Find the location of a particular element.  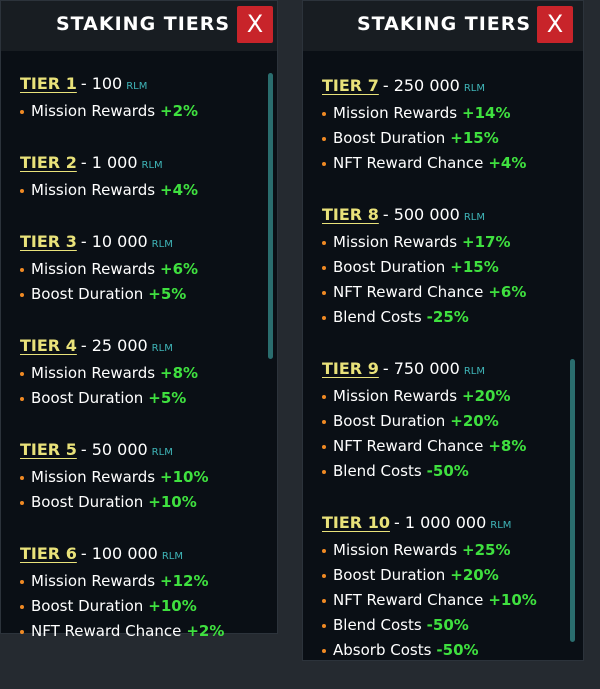

perk: Mission Rewards +10% is located at coordinates (122, 477).